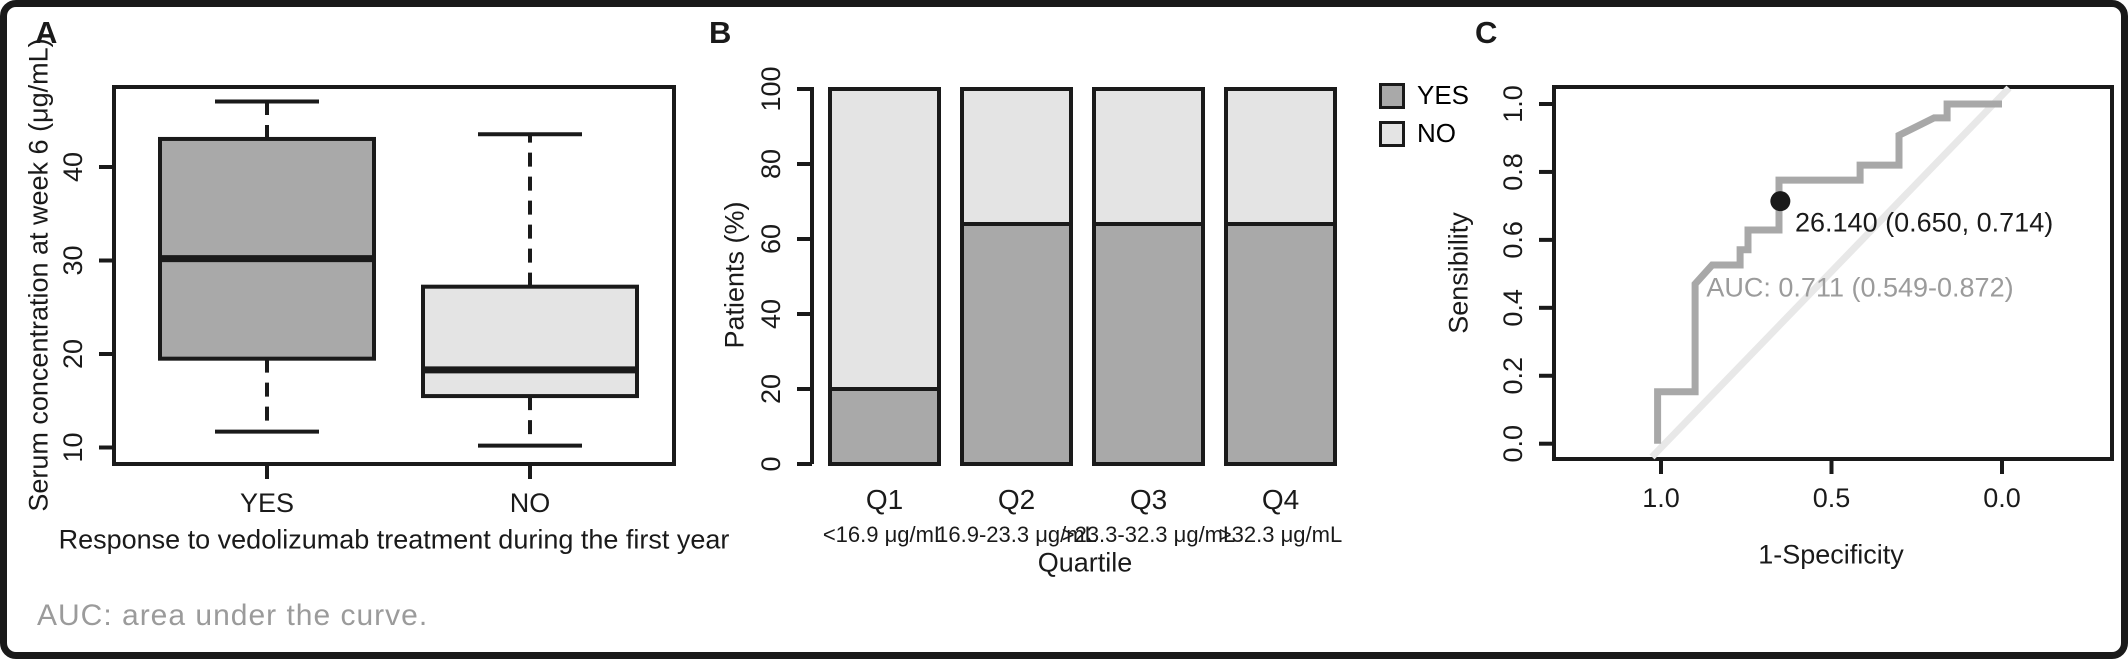 This screenshot has height=659, width=2128. I want to click on panel-c-ytick-label: 1.0, so click(1513, 104).